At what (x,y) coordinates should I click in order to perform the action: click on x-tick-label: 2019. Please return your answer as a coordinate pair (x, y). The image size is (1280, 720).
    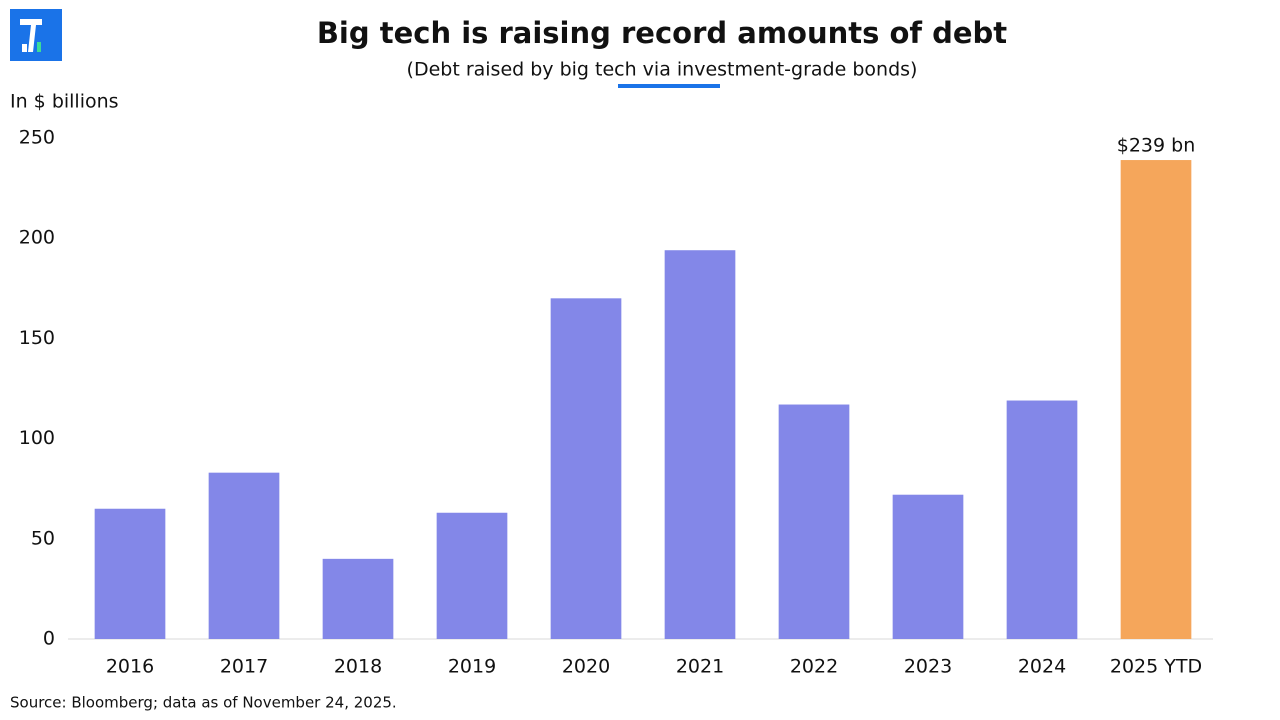
    Looking at the image, I should click on (472, 667).